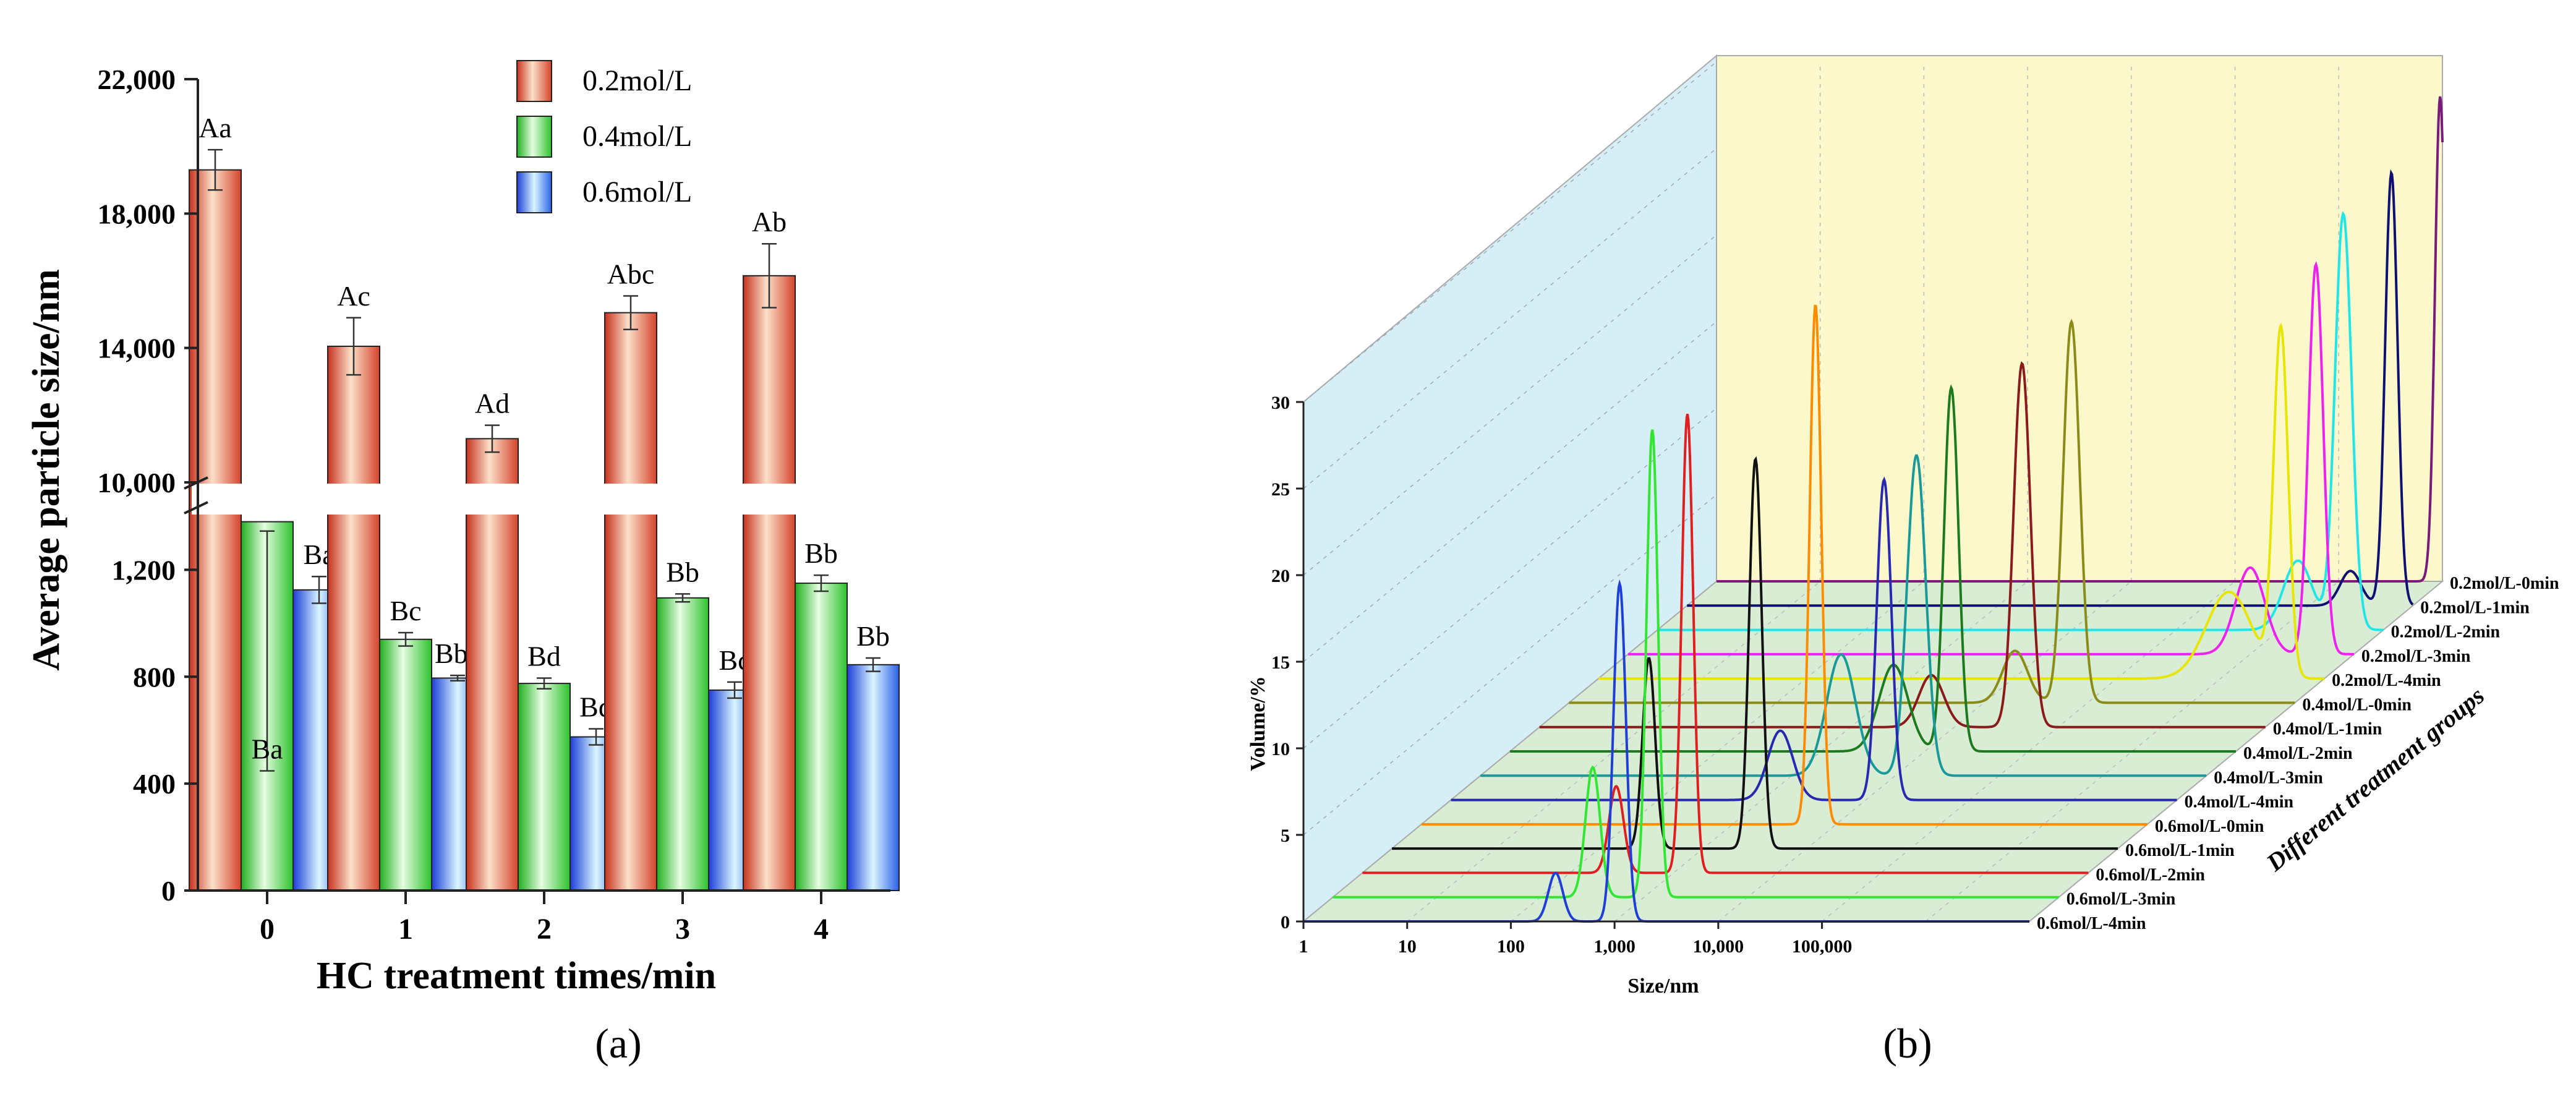  Describe the element at coordinates (2327, 730) in the screenshot. I see `series-label-9: 0.4mol/L-1min` at that location.